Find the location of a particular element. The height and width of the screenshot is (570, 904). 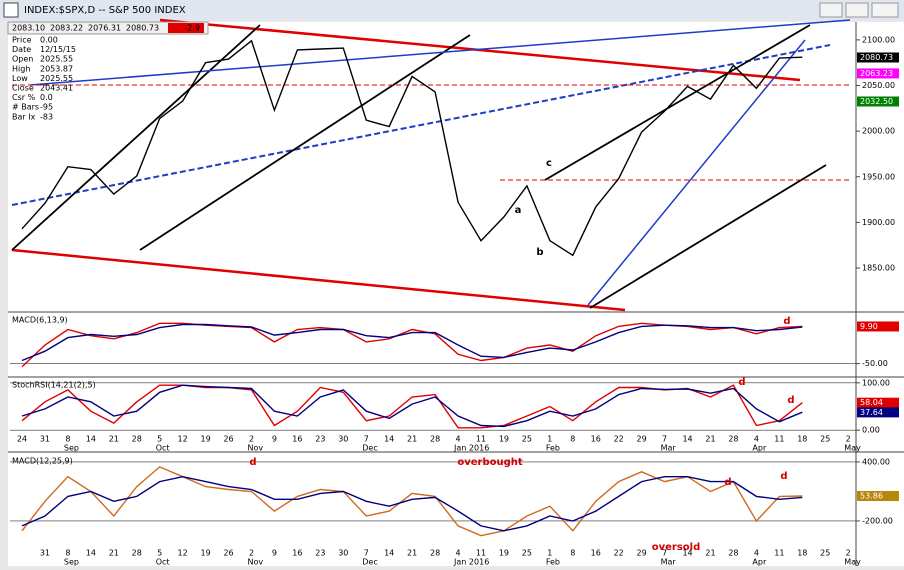

x-tick-label: 23 is located at coordinates (320, 553).